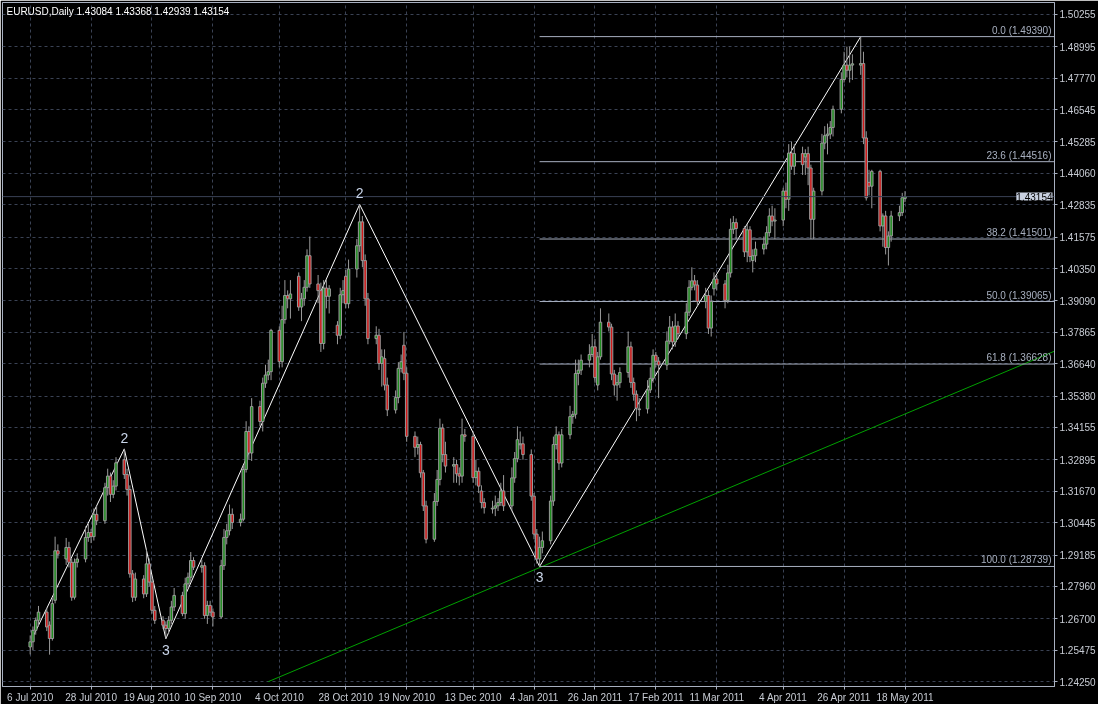  Describe the element at coordinates (279, 697) in the screenshot. I see `x-tick-label: 4 Oct 2010` at that location.